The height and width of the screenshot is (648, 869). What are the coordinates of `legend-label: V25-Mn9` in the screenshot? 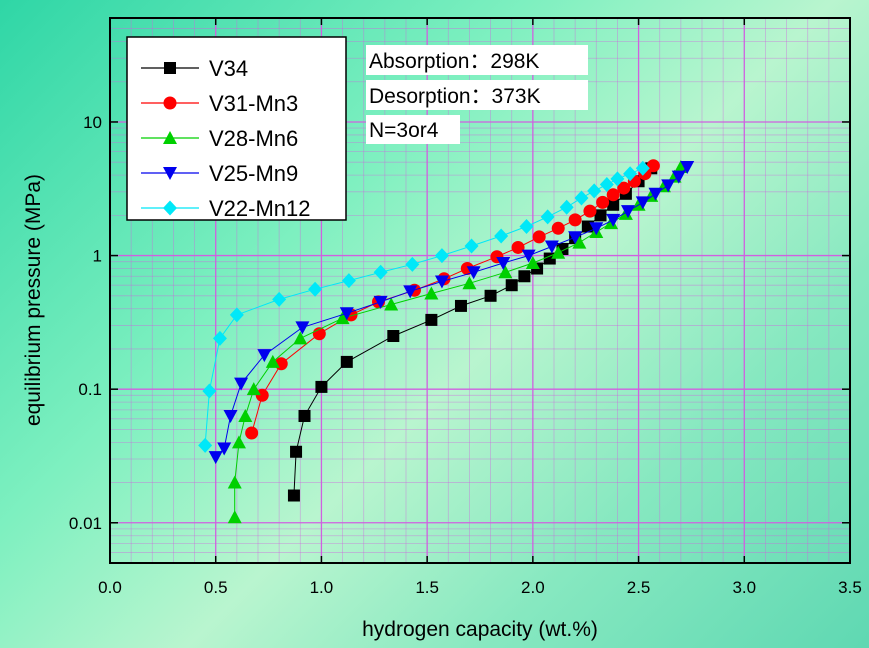 It's located at (253, 173).